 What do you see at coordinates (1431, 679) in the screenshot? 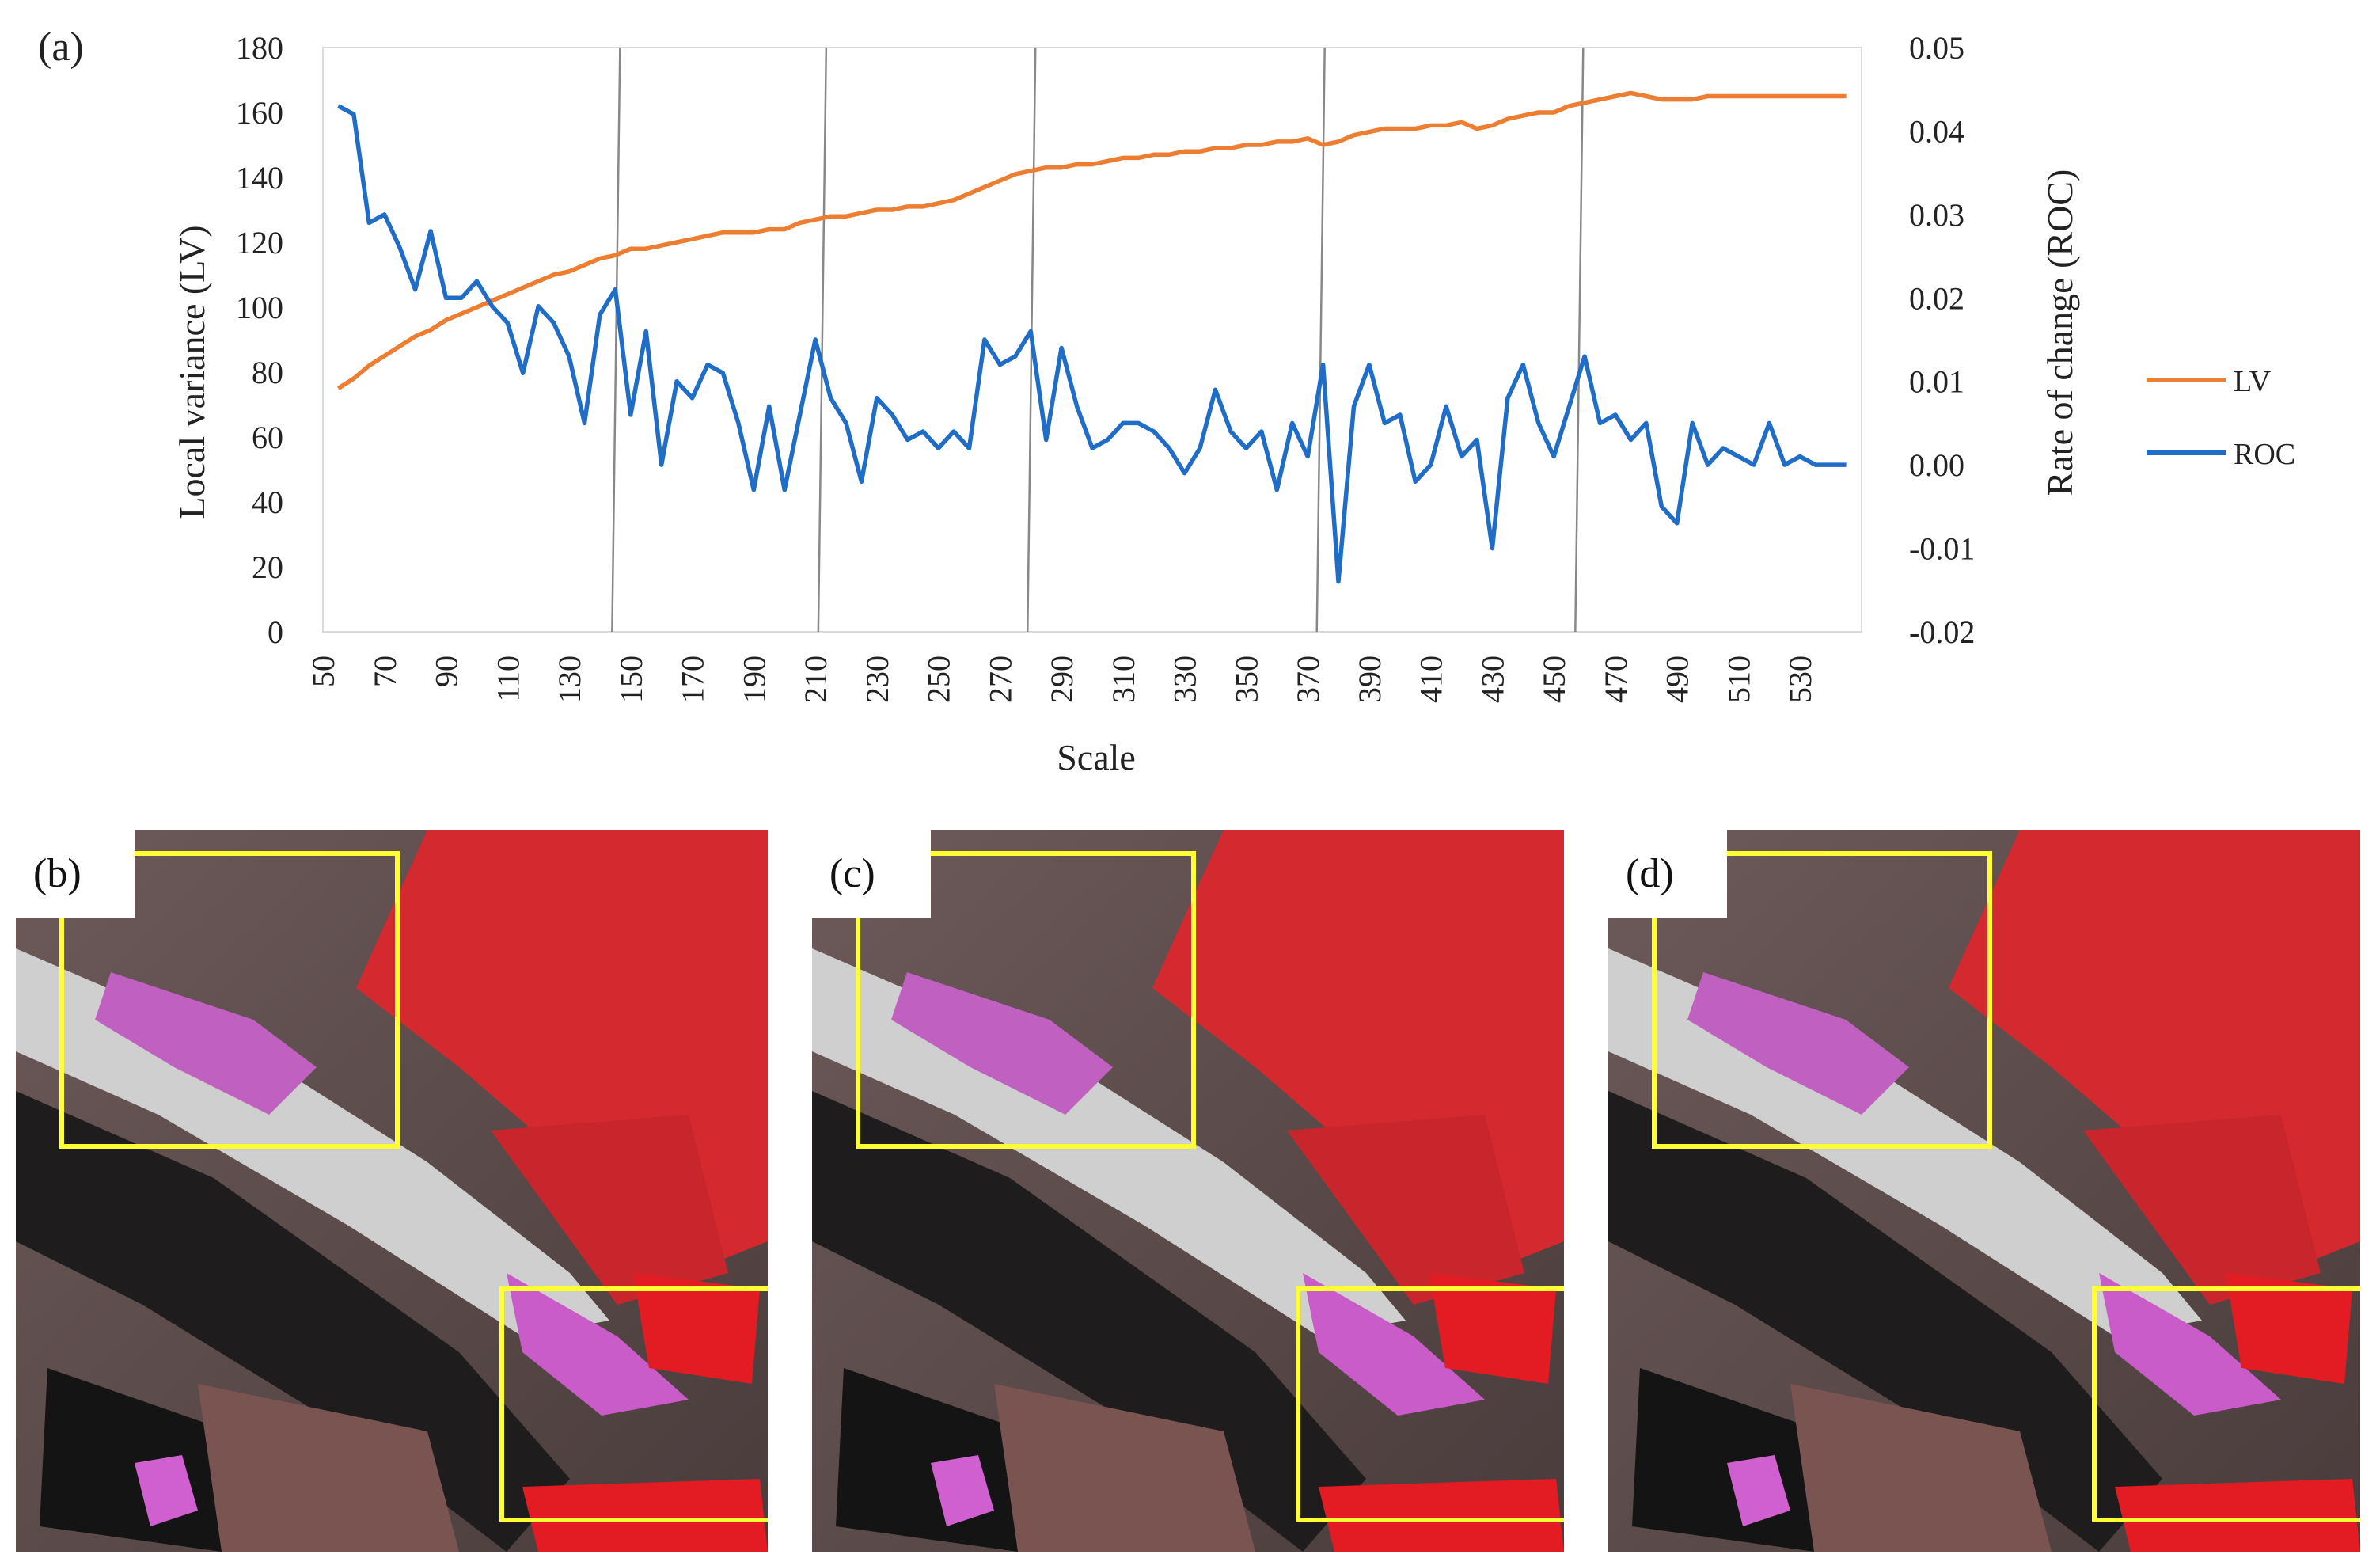
I see `x-tick-label: 410` at bounding box center [1431, 679].